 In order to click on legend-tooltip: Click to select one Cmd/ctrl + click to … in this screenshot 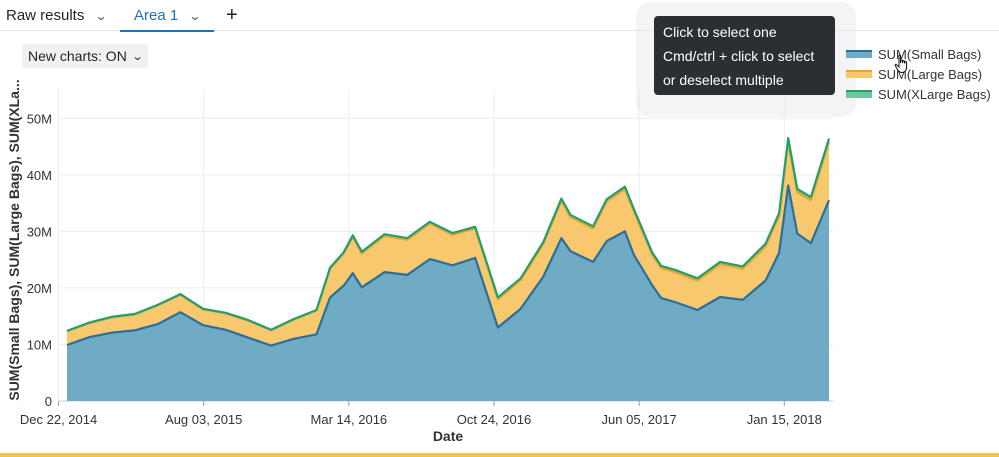, I will do `click(744, 55)`.